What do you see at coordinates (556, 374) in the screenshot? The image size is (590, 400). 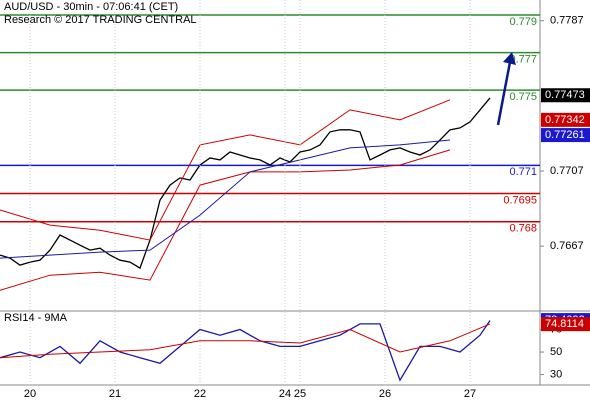 I see `y-tick-label: 30` at bounding box center [556, 374].